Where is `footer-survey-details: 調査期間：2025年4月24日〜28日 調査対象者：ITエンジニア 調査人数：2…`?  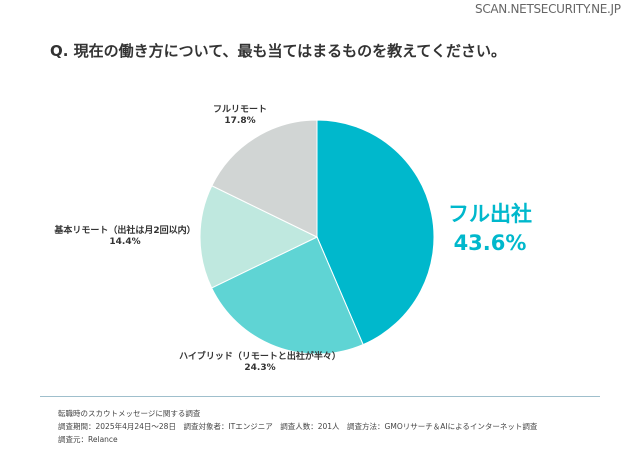
footer-survey-details: 調査期間：2025年4月24日〜28日 調査対象者：ITエンジニア 調査人数：2… is located at coordinates (298, 426).